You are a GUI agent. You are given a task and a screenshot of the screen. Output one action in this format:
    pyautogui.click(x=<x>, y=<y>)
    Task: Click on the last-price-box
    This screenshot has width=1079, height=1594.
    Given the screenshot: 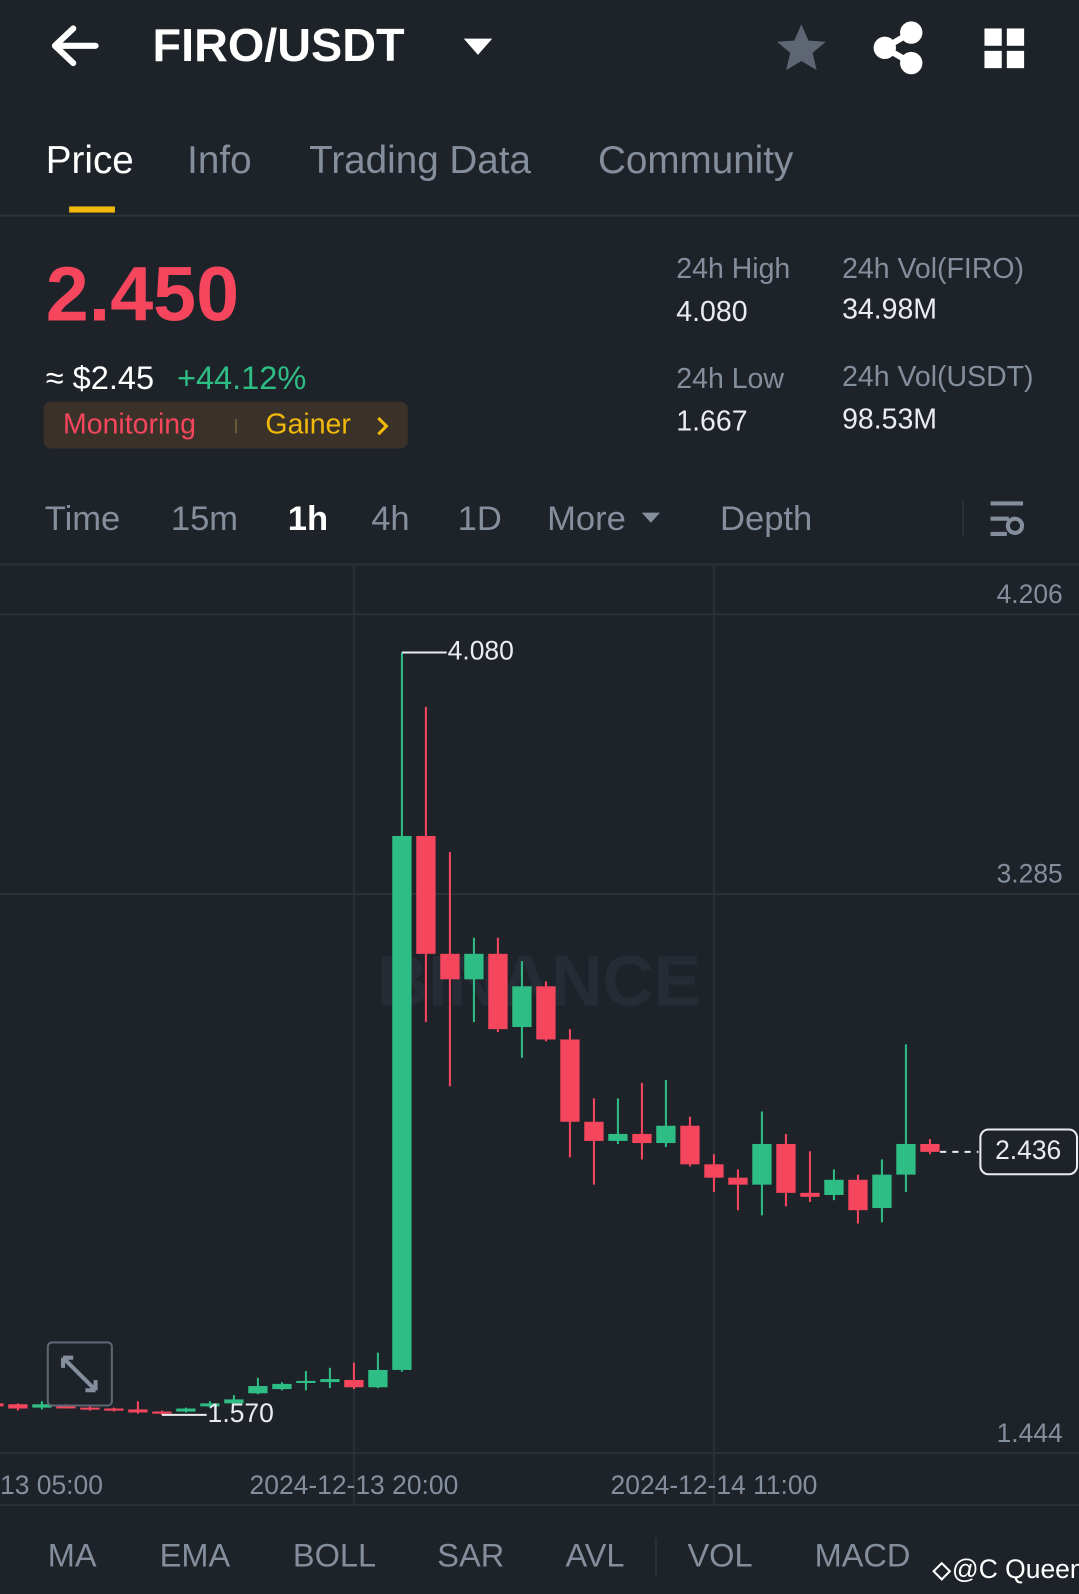 What is the action you would take?
    pyautogui.click(x=1029, y=1152)
    